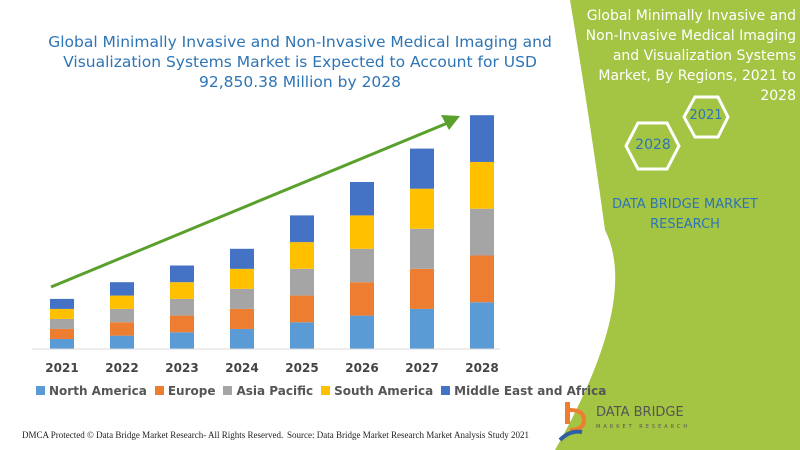  Describe the element at coordinates (361, 368) in the screenshot. I see `x-tick-label: 2026` at that location.